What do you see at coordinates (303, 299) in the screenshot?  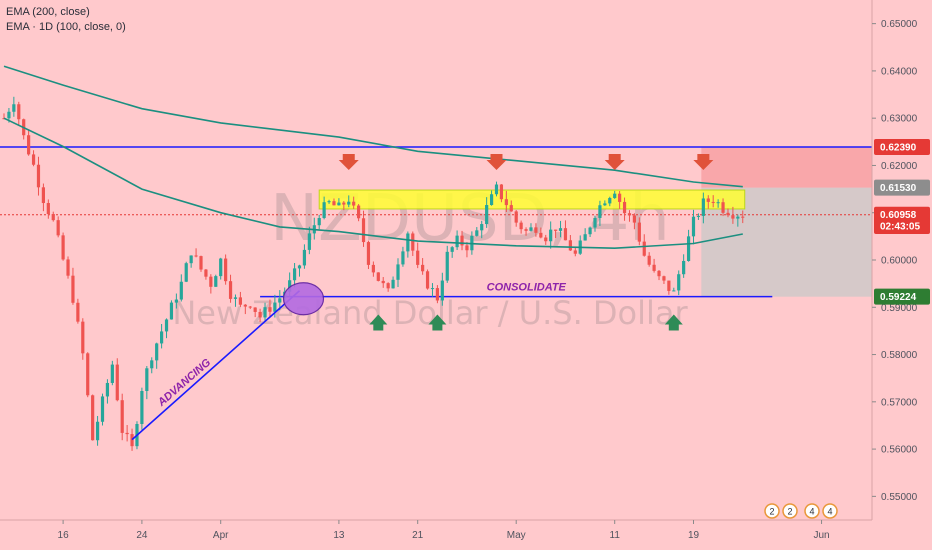 I see `breakout-circle` at bounding box center [303, 299].